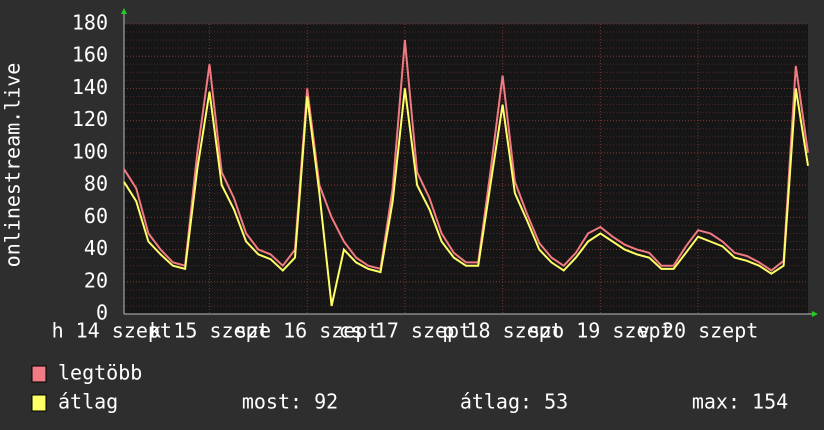 This screenshot has height=430, width=824. Describe the element at coordinates (96, 216) in the screenshot. I see `y-tick-label: 60` at that location.